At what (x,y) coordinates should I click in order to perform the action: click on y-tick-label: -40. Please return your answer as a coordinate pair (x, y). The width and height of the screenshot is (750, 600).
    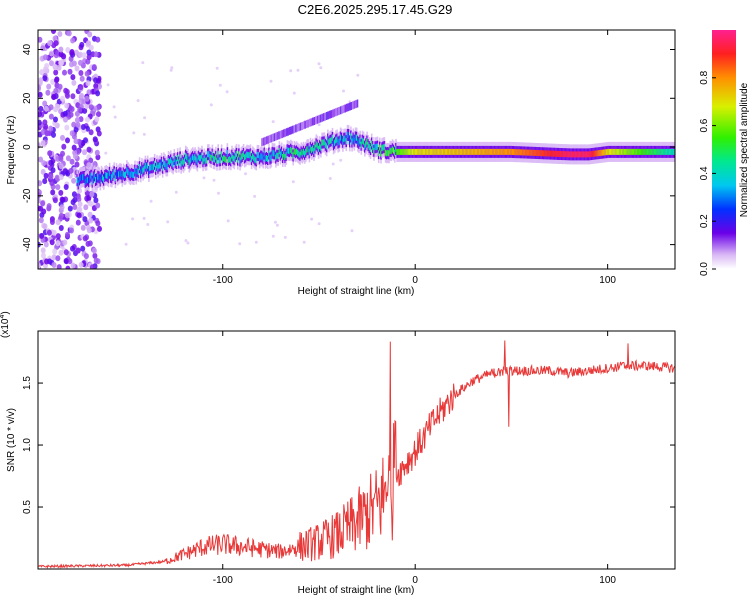
    Looking at the image, I should click on (27, 244).